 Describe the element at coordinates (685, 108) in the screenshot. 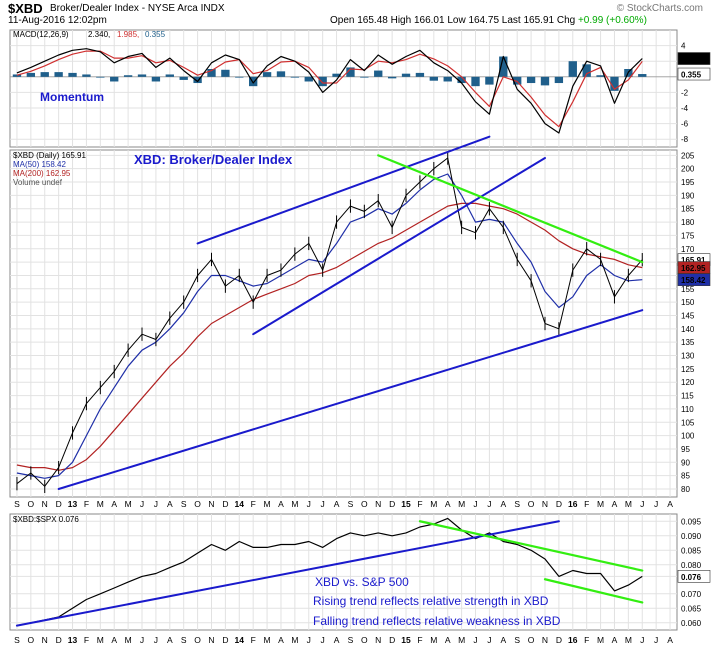

I see `y-tick-label: -4` at that location.